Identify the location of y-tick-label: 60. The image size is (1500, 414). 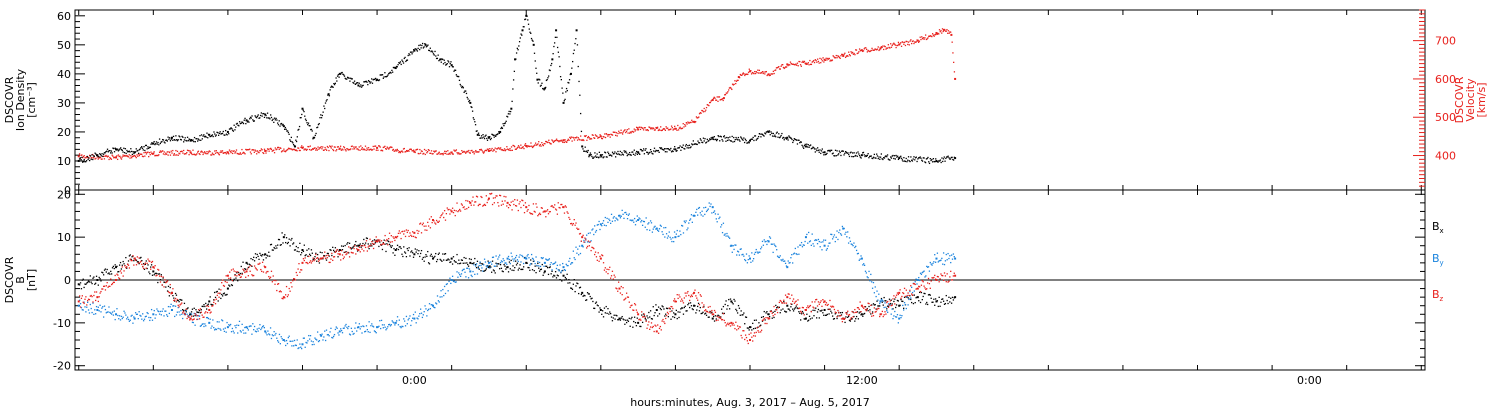
(64, 16).